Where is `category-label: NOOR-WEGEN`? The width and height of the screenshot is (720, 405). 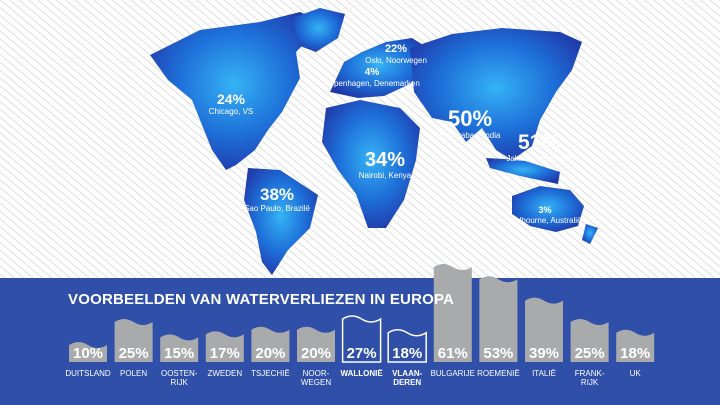
category-label: NOOR-WEGEN is located at coordinates (316, 378).